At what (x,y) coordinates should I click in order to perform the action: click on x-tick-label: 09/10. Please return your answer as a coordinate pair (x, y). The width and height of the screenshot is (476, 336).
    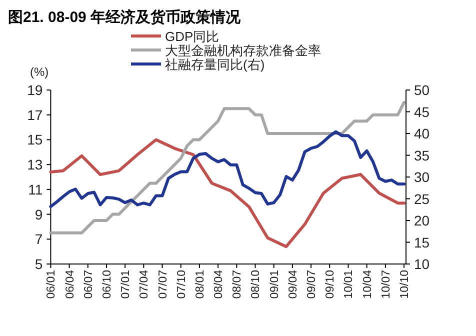
    Looking at the image, I should click on (330, 284).